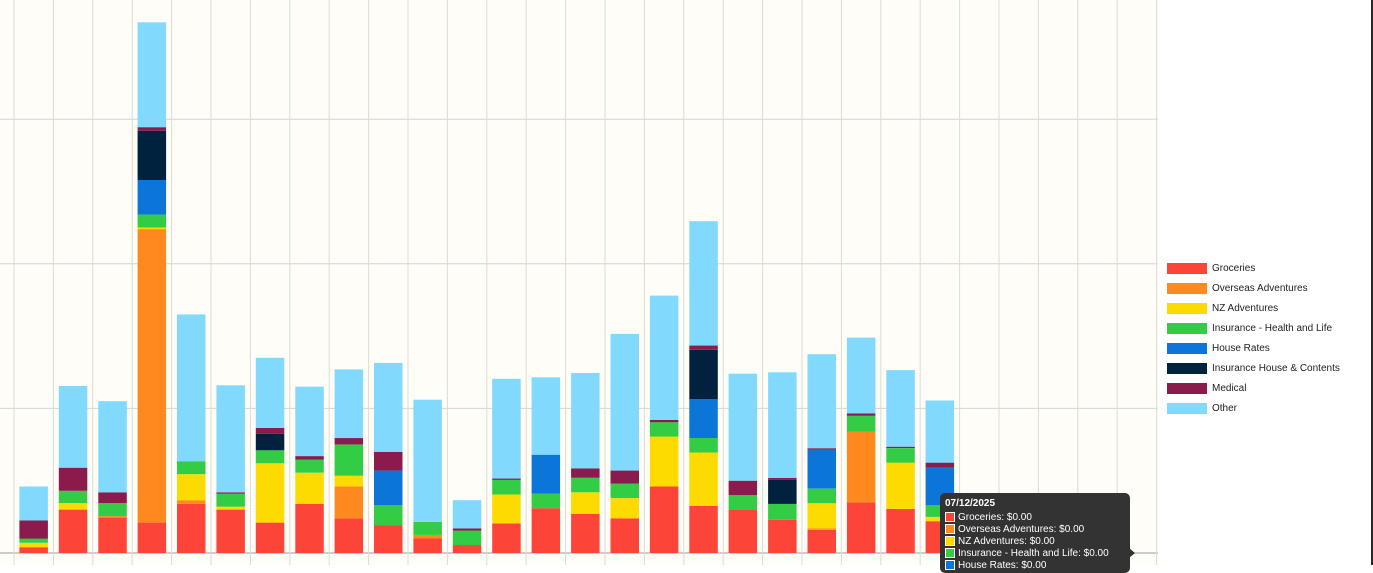 This screenshot has width=1373, height=573. What do you see at coordinates (1253, 268) in the screenshot?
I see `legend-item: Groceries` at bounding box center [1253, 268].